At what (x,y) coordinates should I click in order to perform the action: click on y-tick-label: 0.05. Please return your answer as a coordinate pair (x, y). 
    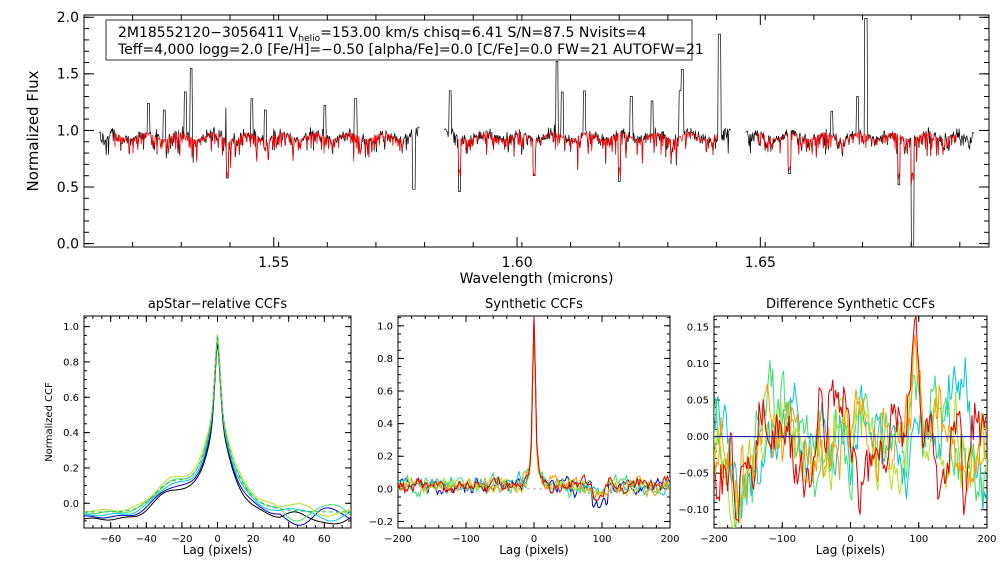
    Looking at the image, I should click on (698, 401).